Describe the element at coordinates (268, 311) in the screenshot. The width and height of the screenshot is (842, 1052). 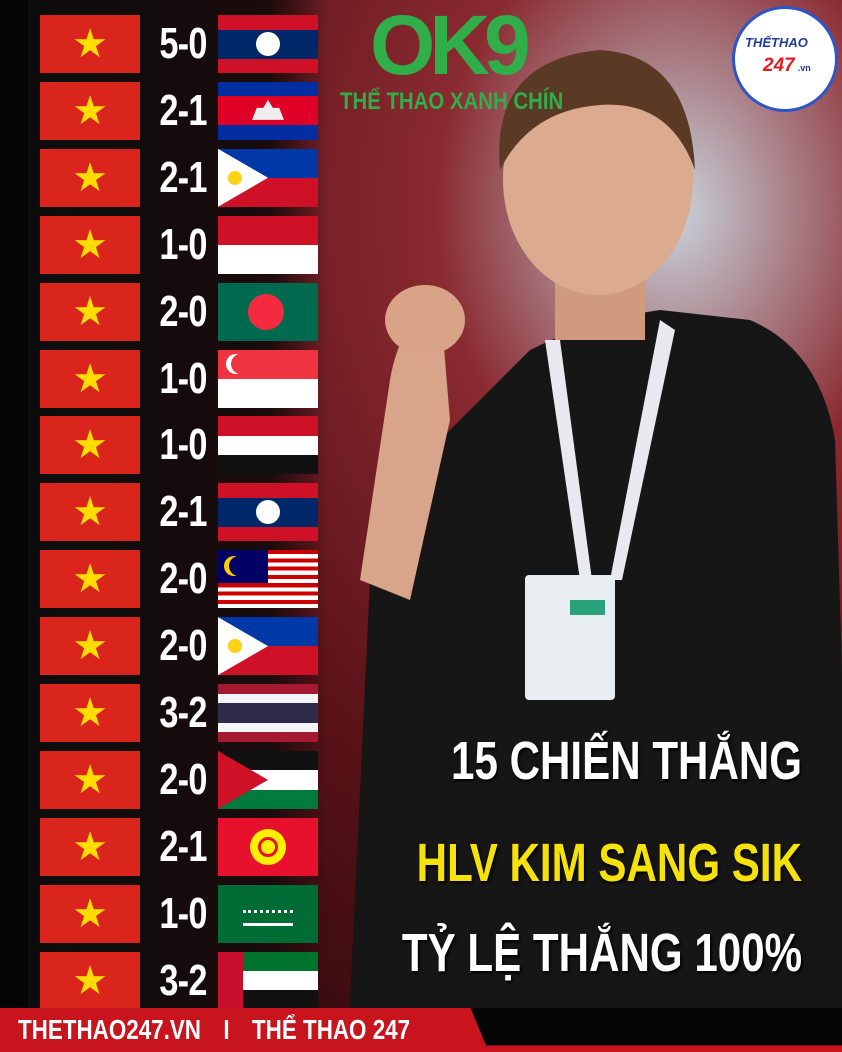
I see `bangladesh-flag-icon` at that location.